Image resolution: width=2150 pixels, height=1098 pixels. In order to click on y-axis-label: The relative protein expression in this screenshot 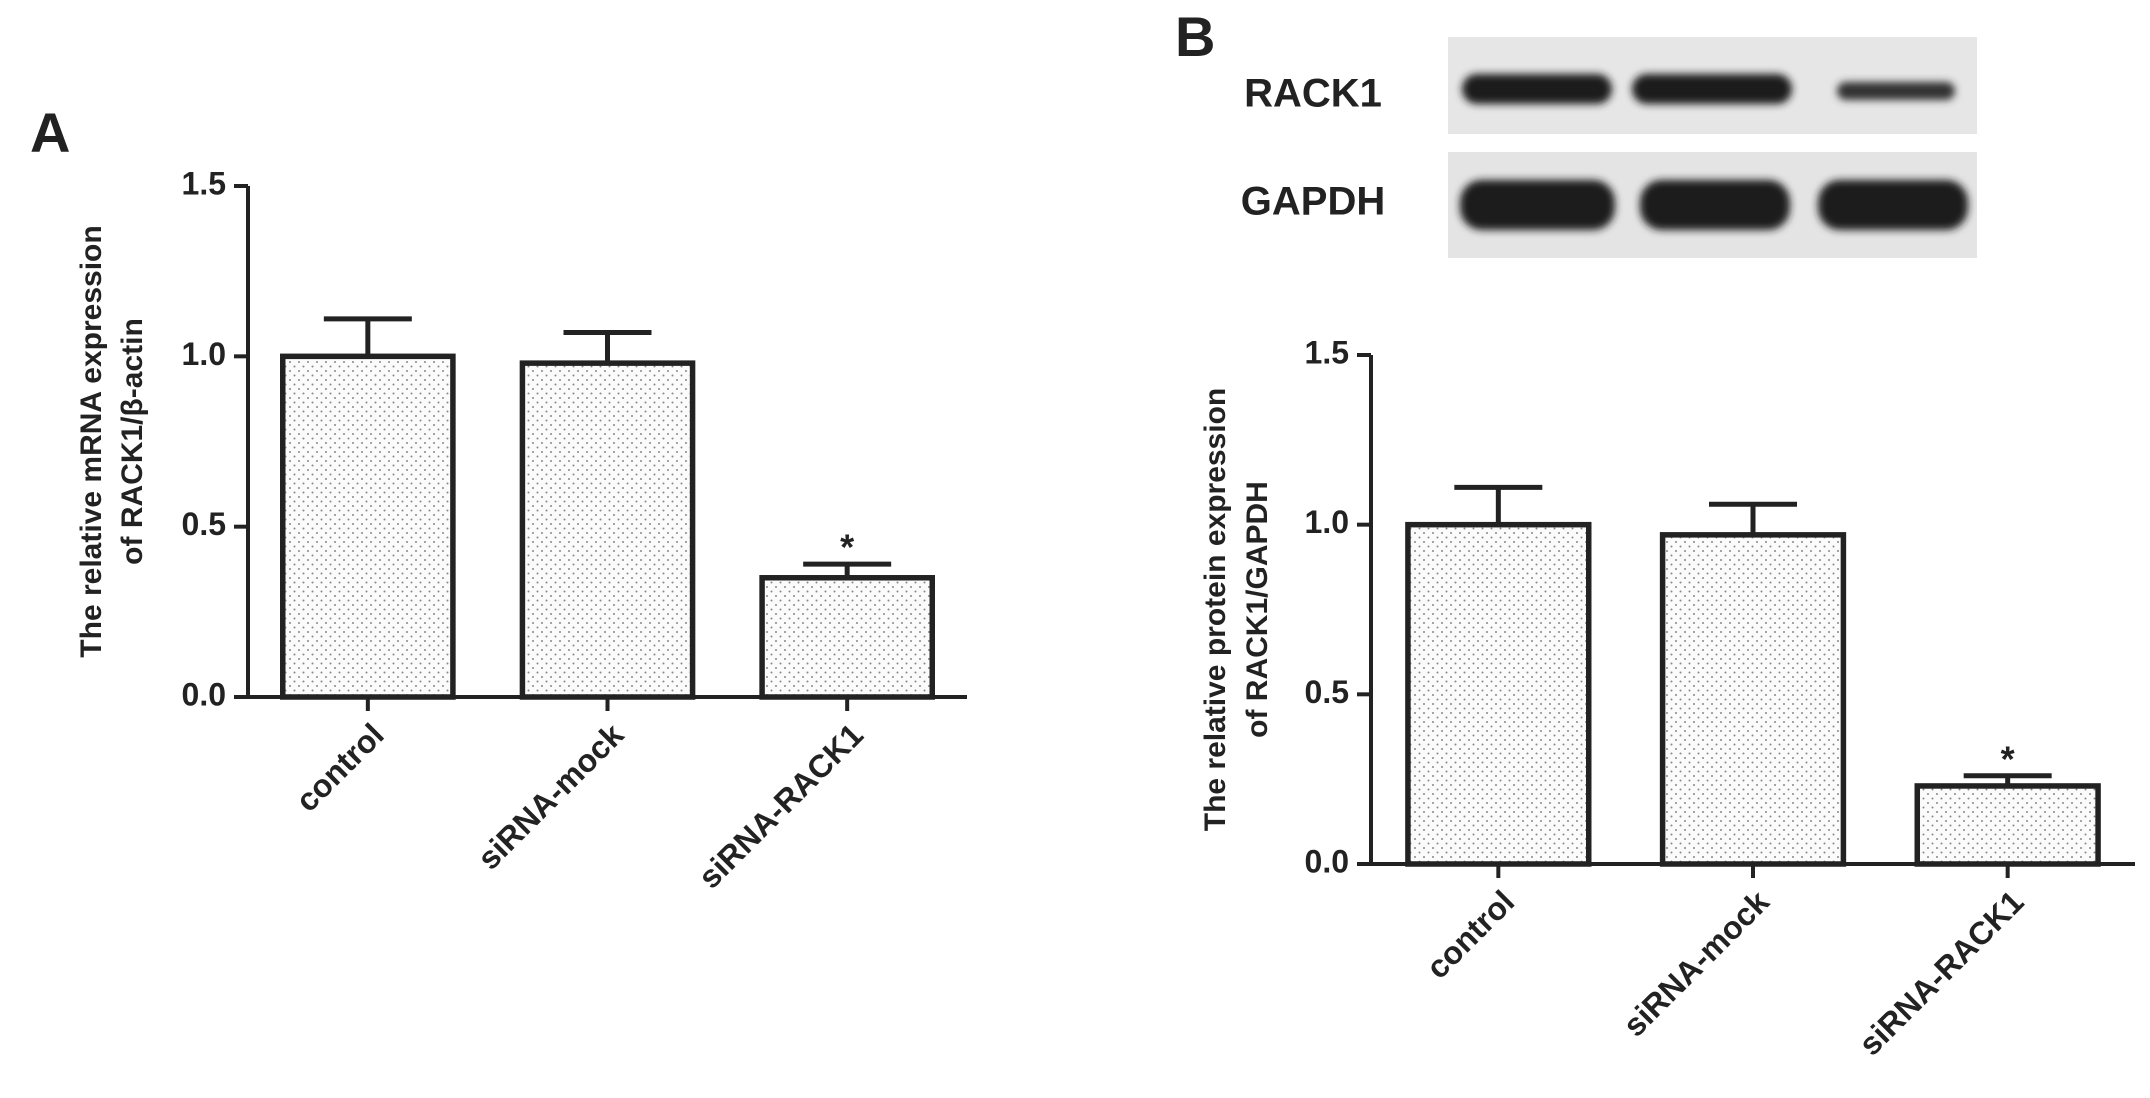, I will do `click(1215, 609)`.